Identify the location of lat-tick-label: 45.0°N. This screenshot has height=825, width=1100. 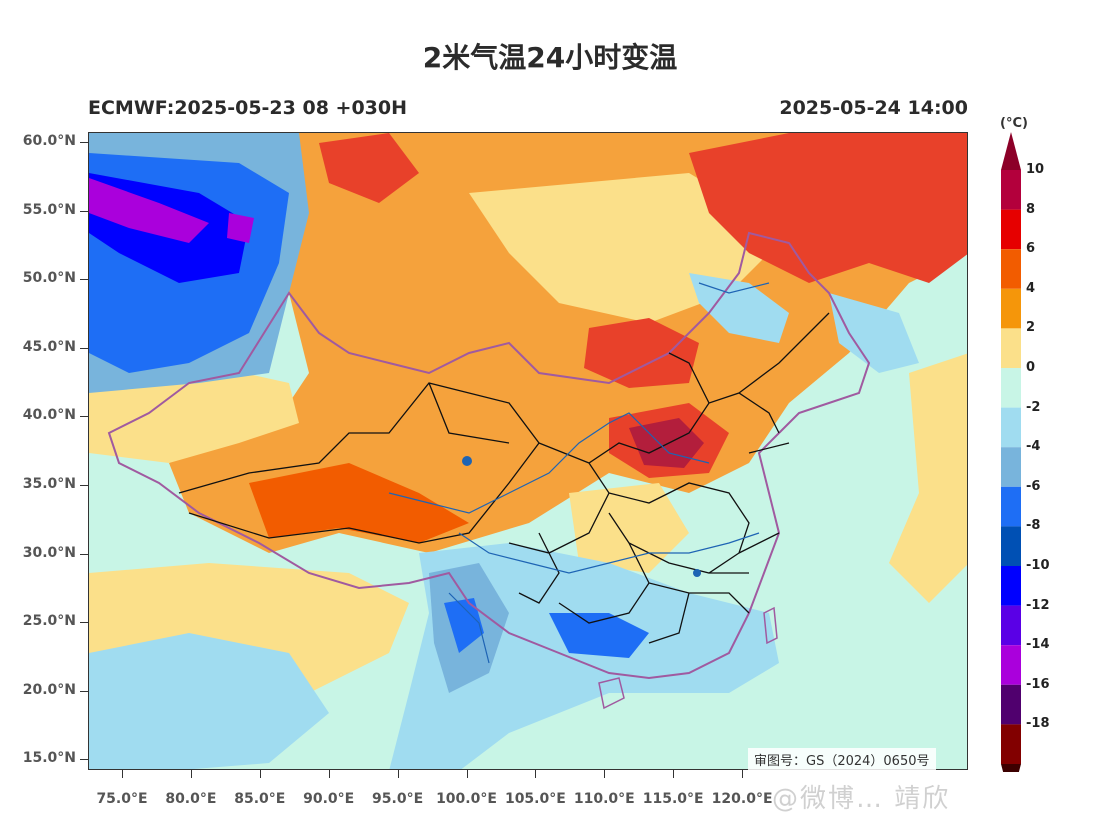
(49, 346).